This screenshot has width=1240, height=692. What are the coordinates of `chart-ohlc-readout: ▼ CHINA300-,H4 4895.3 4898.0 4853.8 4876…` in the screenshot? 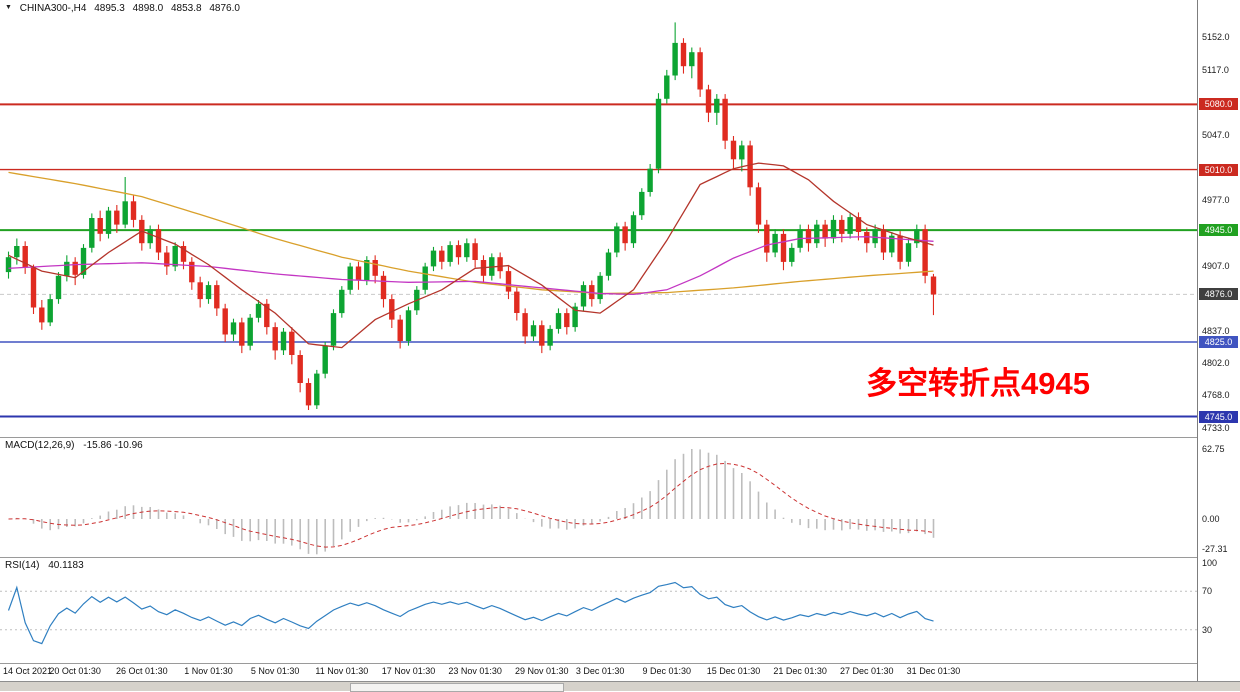 It's located at (125, 8).